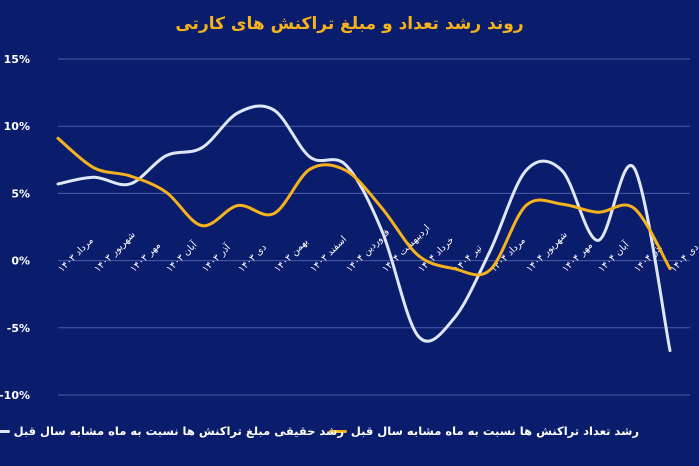 This screenshot has width=699, height=466. Describe the element at coordinates (252, 258) in the screenshot. I see `x-tick-label: دی ۱۴۰۳` at that location.